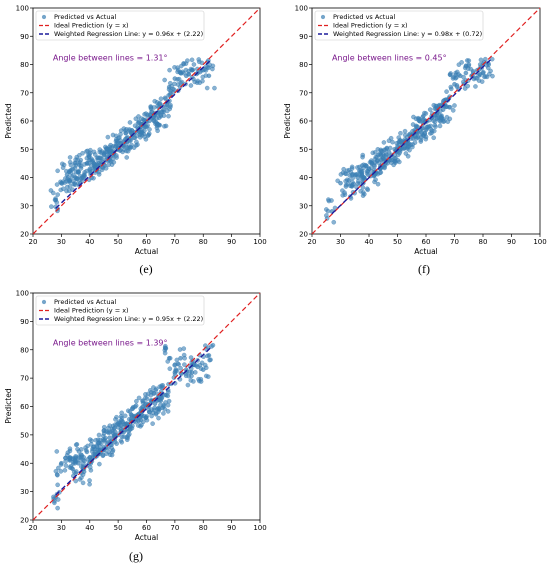 This screenshot has width=550, height=571. Describe the element at coordinates (409, 140) in the screenshot. I see `scatter-series` at that location.